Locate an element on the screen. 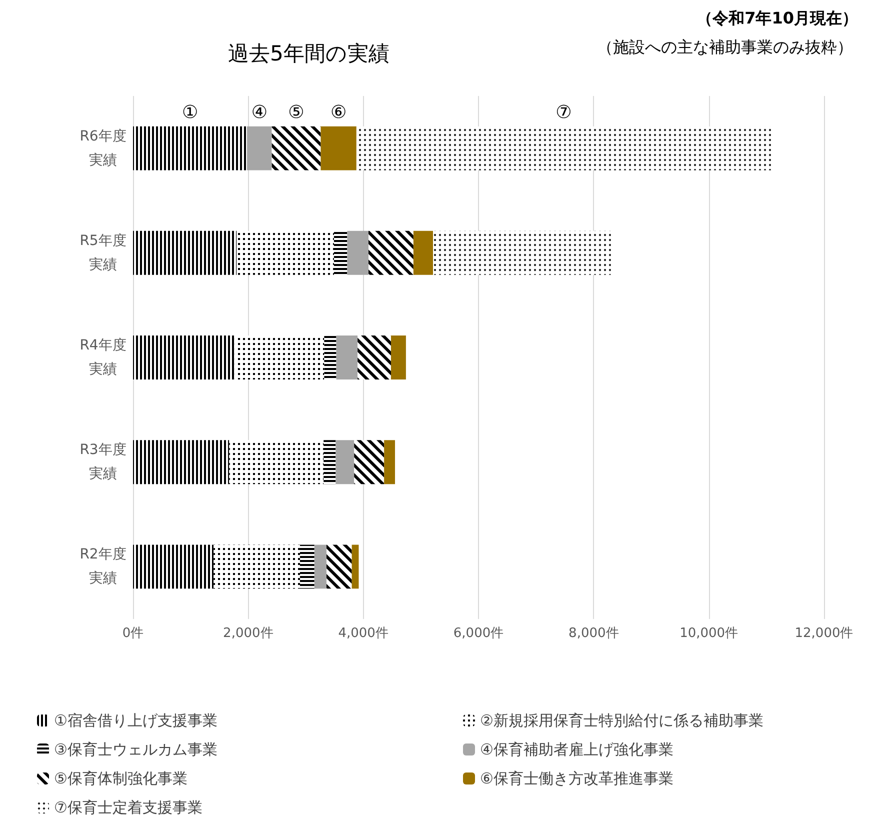 Image resolution: width=870 pixels, height=837 pixels. y-tick-label: R6年度実績 is located at coordinates (103, 148).